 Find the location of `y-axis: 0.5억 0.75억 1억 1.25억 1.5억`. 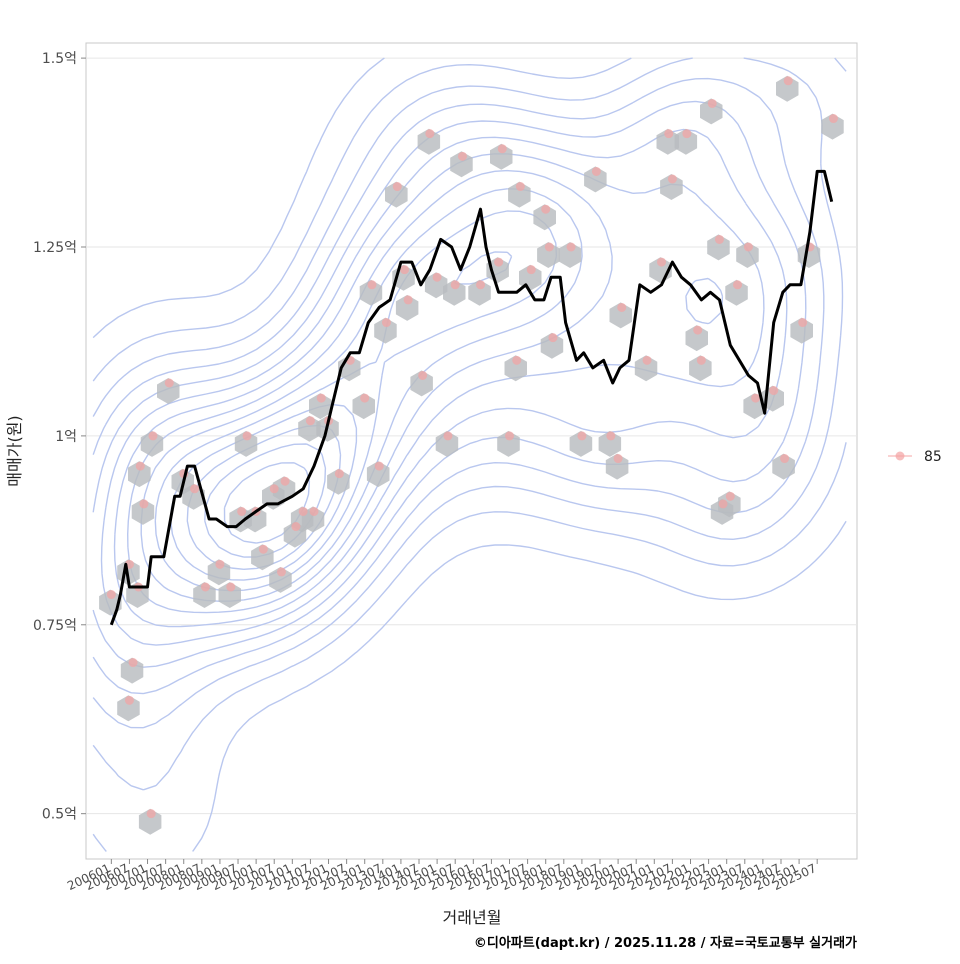

y-axis: 0.5억 0.75억 1억 1.25억 1.5억 is located at coordinates (59, 437).